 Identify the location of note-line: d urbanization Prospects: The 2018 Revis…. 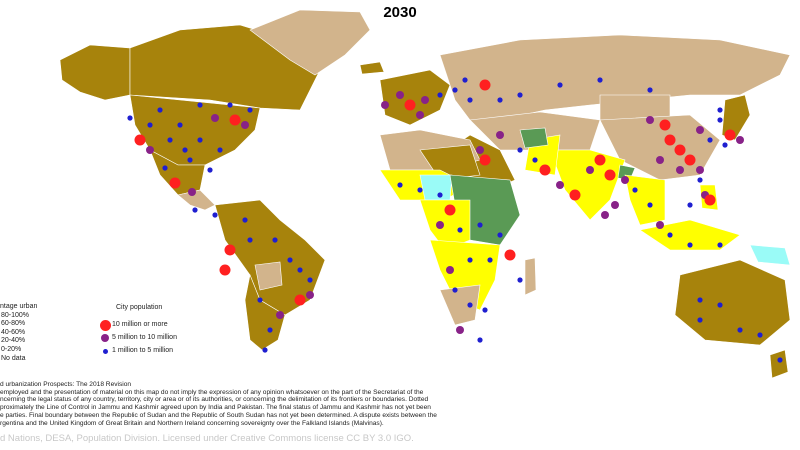
(66, 384).